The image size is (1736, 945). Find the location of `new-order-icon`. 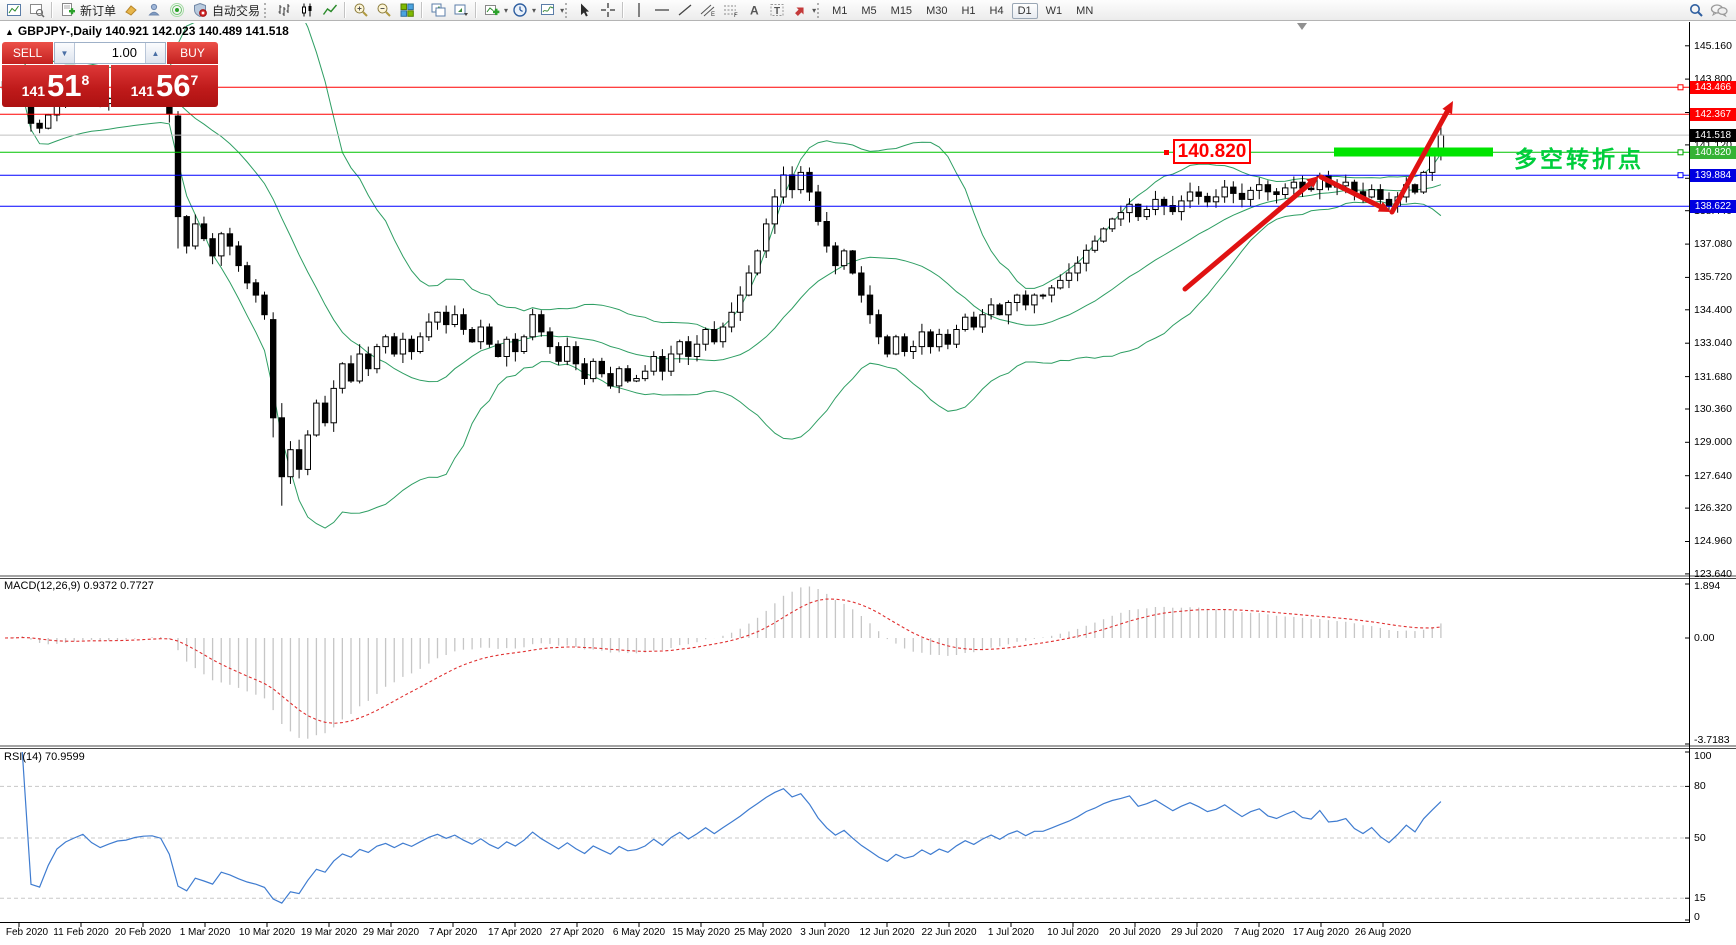

new-order-icon is located at coordinates (67, 10).